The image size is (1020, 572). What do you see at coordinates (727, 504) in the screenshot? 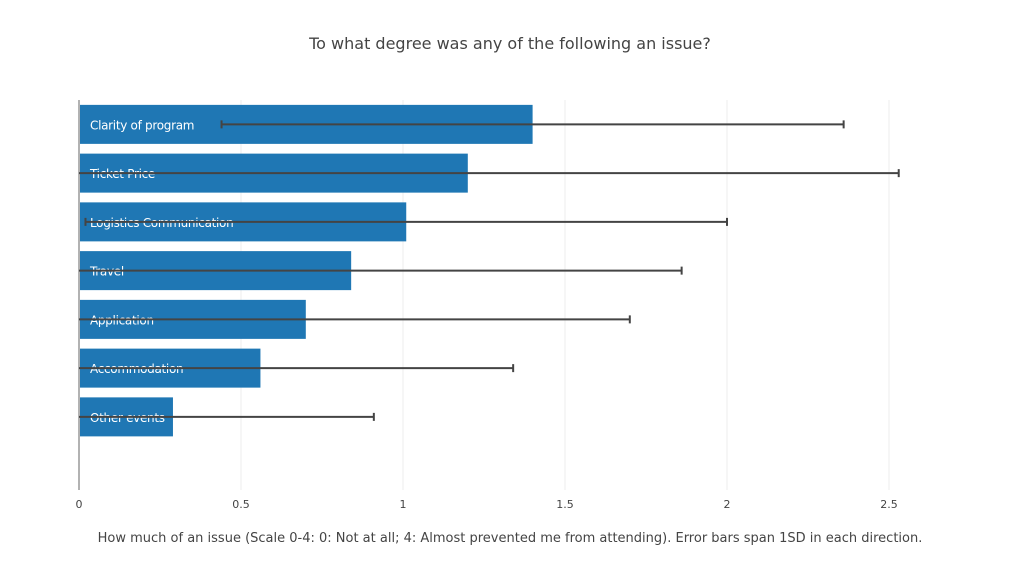
I see `x-tick-label: 2` at bounding box center [727, 504].